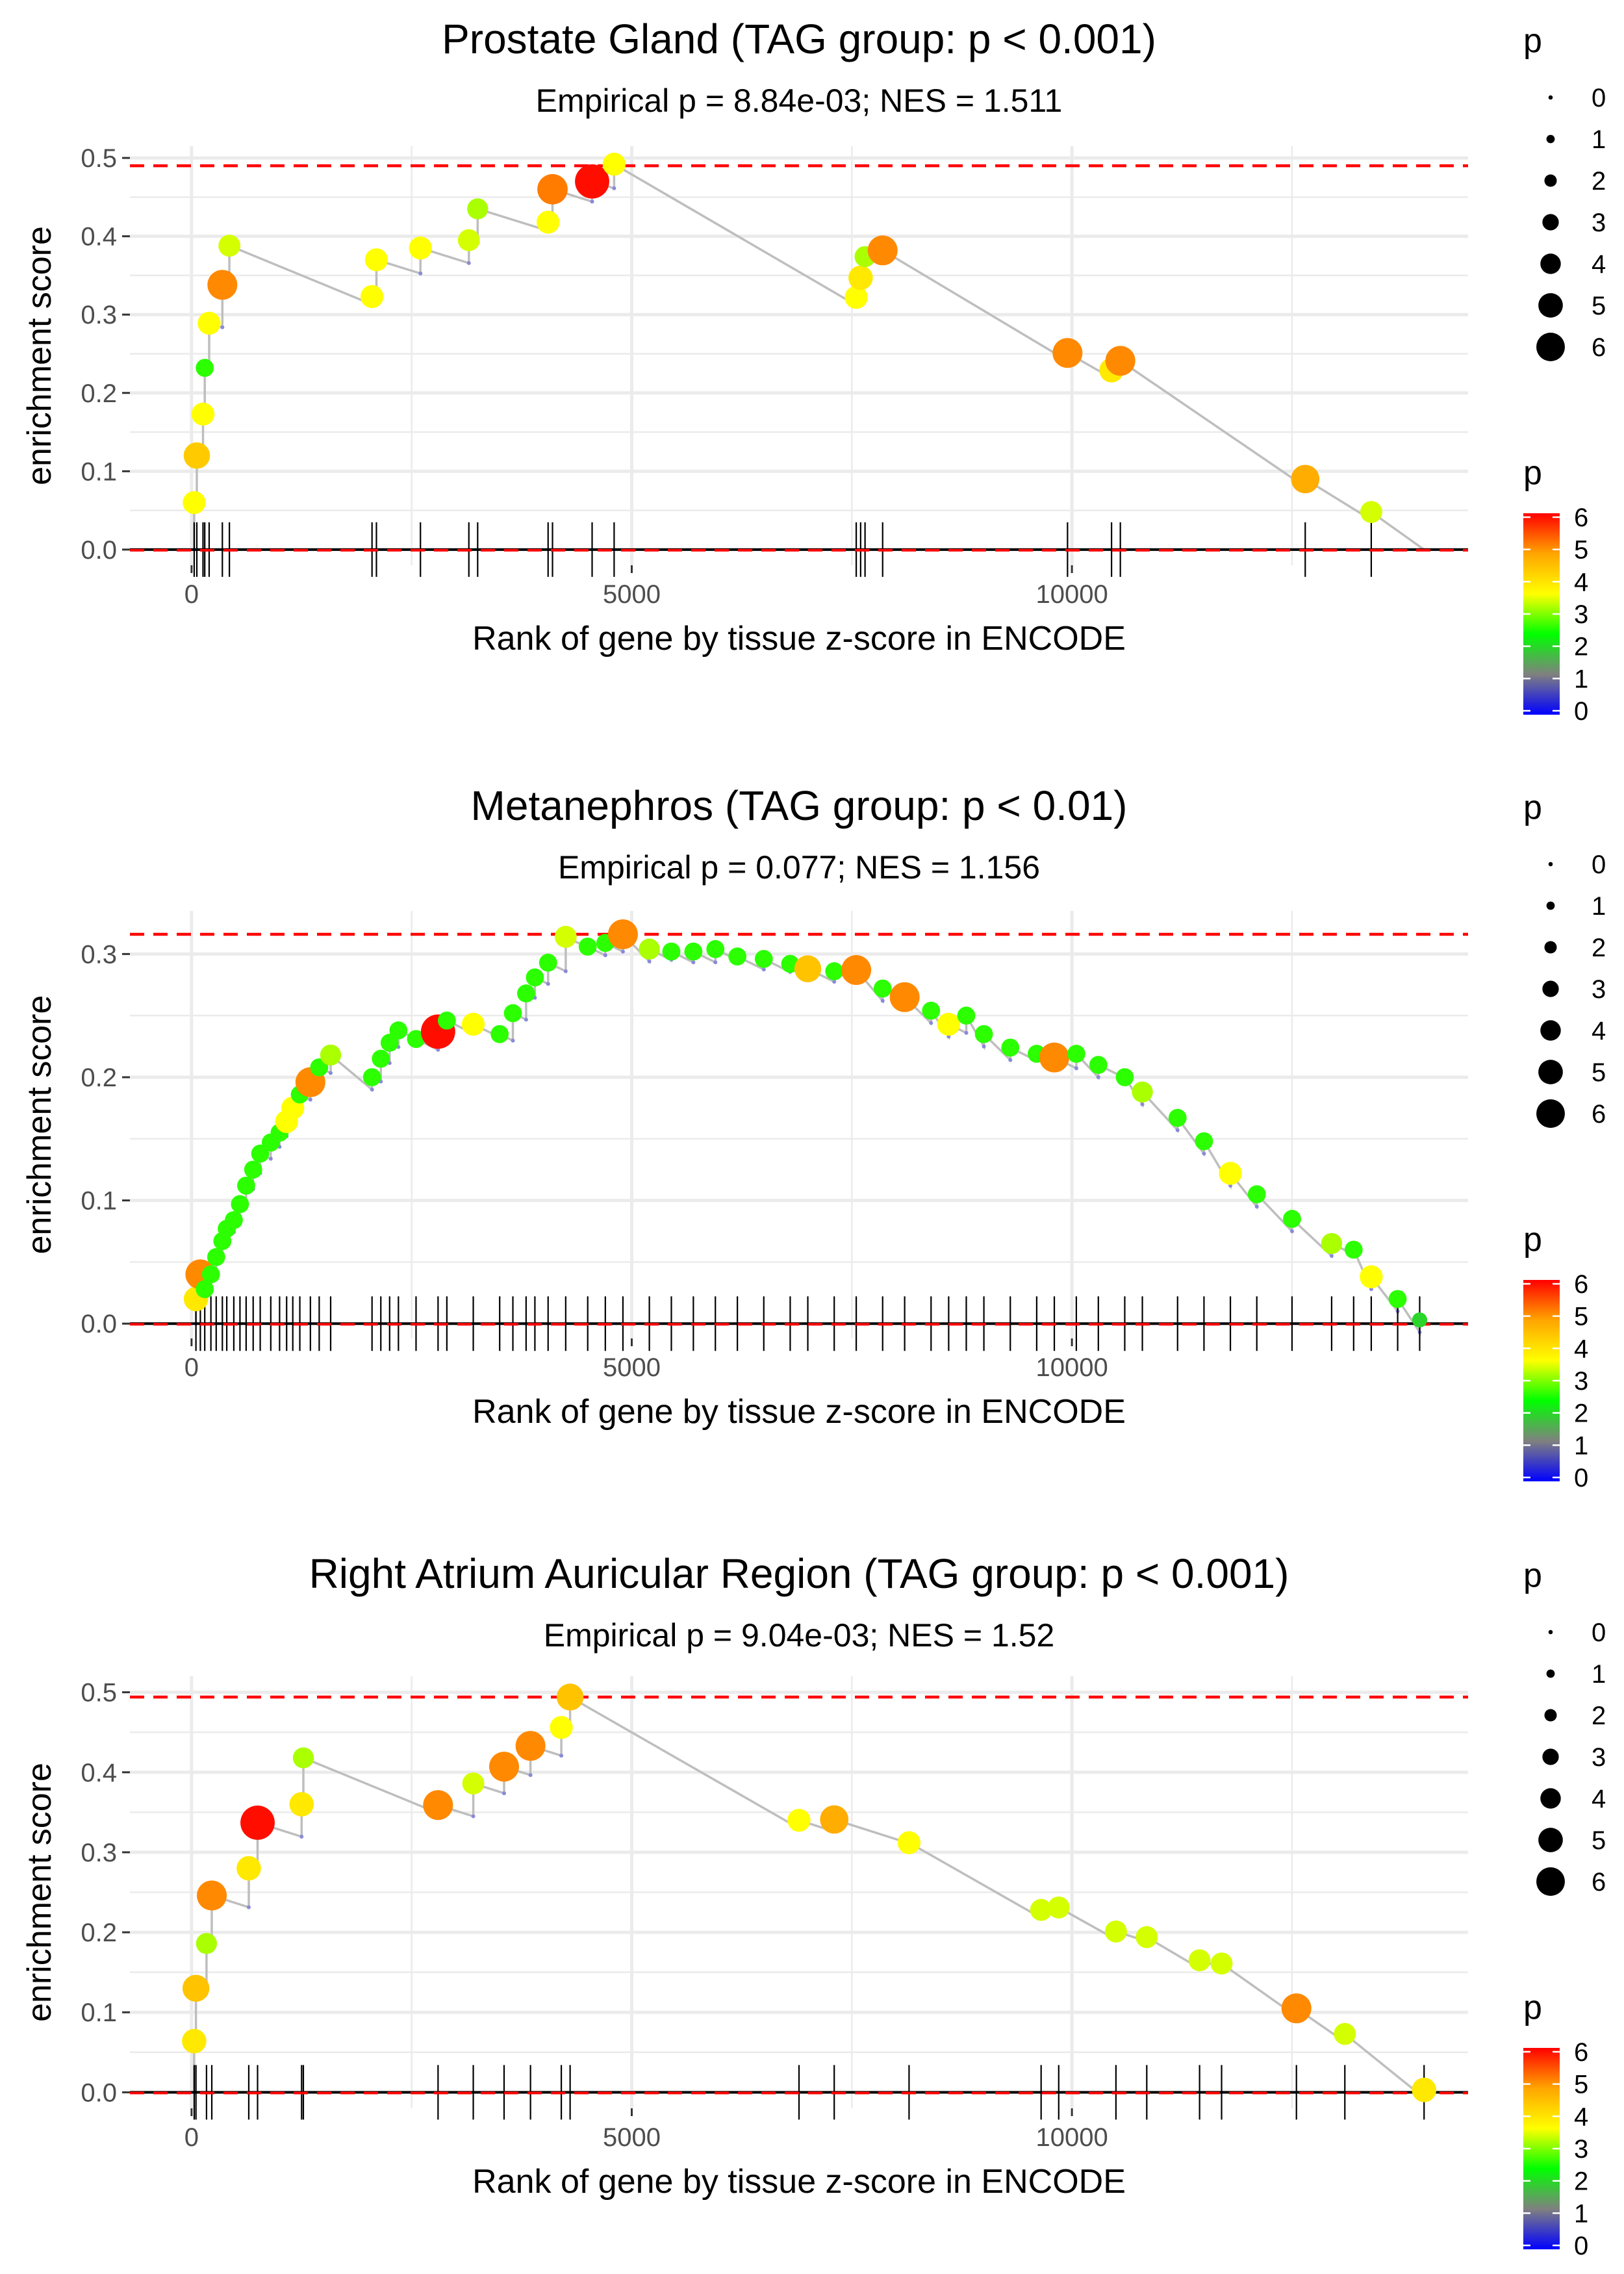  Describe the element at coordinates (1581, 518) in the screenshot. I see `color-legend-label: 6` at that location.